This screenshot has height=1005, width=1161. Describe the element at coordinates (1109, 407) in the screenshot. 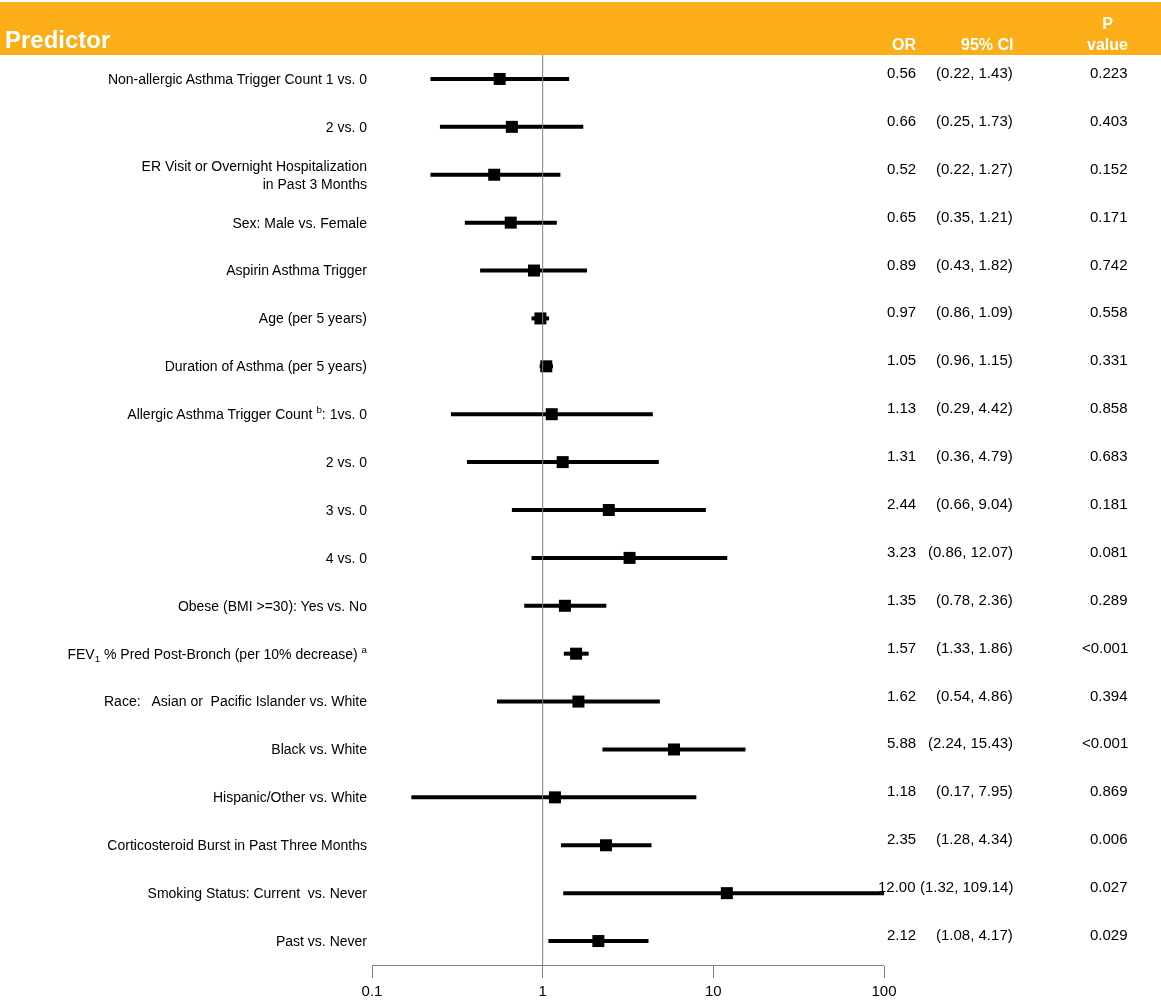

I see `text: 0.858` at that location.